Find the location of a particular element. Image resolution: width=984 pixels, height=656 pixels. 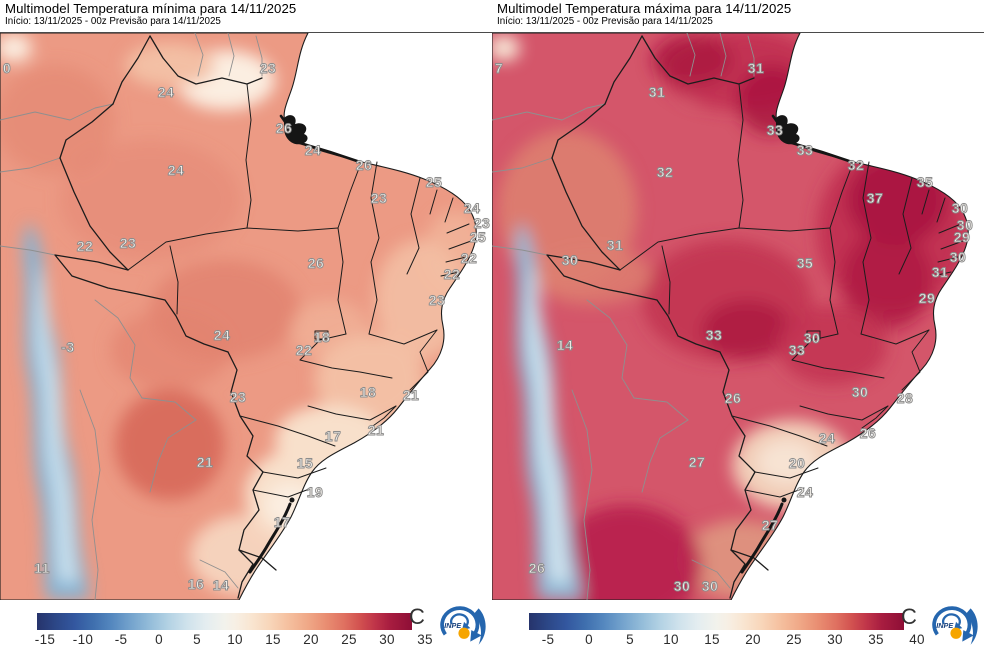

colorbar-ticks-min: -15 -10 -5 0 5 10 15 20 25 30 35 is located at coordinates (233, 639).